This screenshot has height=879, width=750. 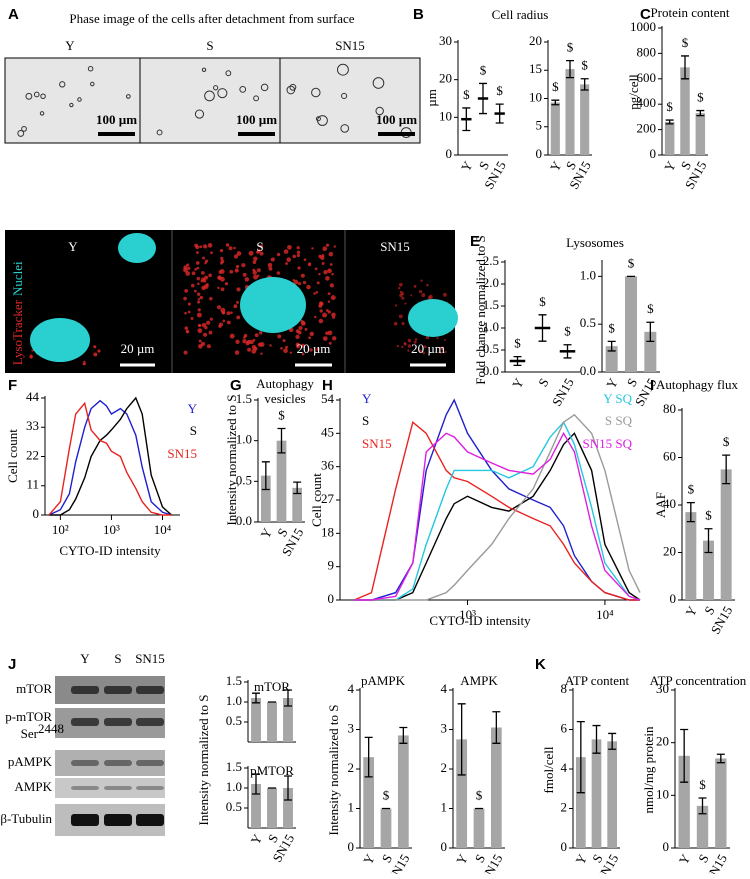 What do you see at coordinates (117, 658) in the screenshot?
I see `lane-label: S` at bounding box center [117, 658].